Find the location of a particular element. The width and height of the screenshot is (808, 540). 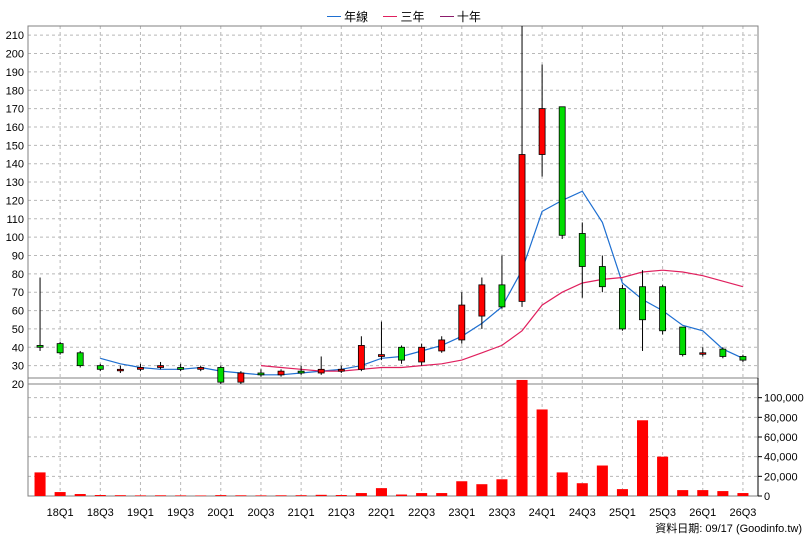

x-tick-label: 23Q1 is located at coordinates (461, 513).